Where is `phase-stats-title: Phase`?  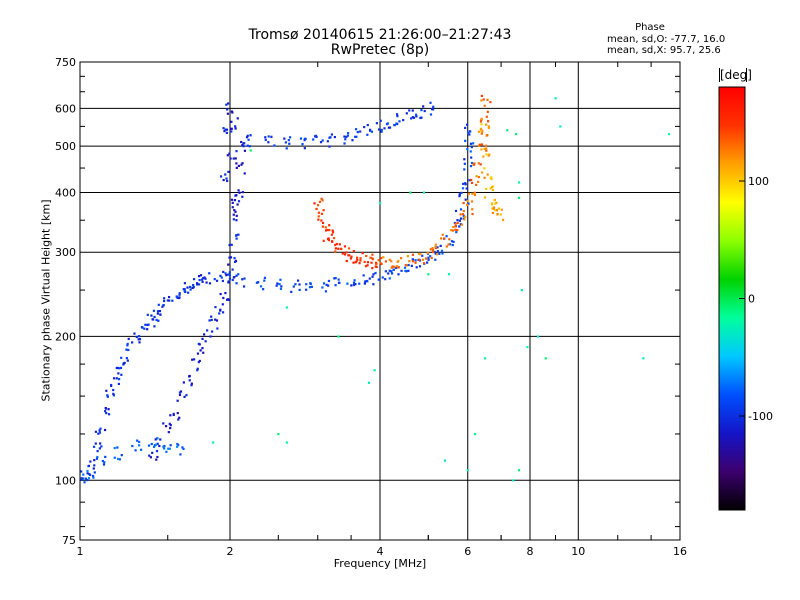 phase-stats-title: Phase is located at coordinates (650, 27).